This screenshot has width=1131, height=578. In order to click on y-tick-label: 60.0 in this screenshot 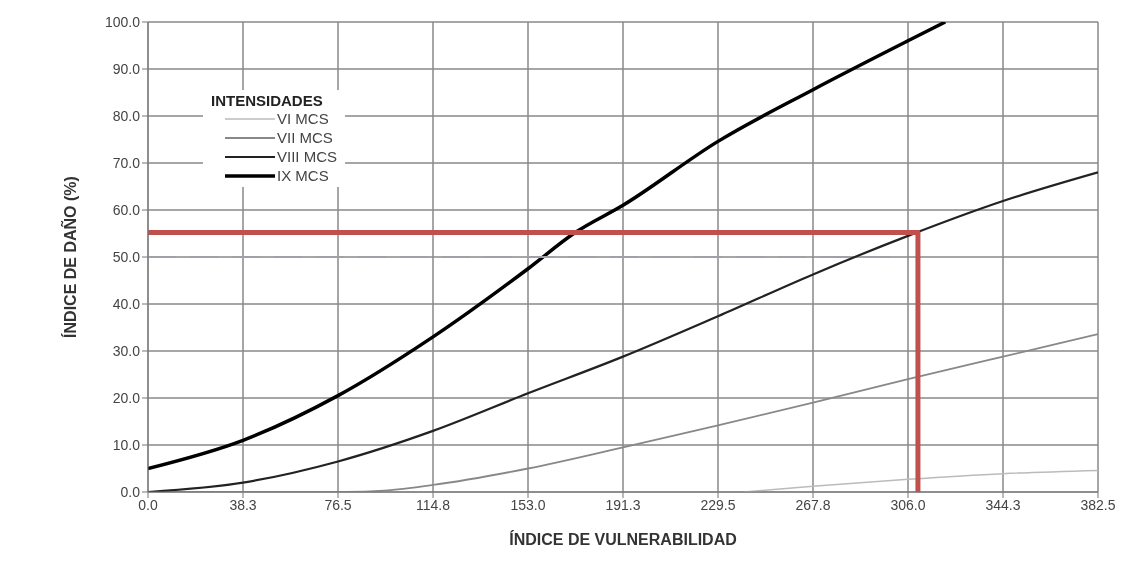, I will do `click(126, 209)`.